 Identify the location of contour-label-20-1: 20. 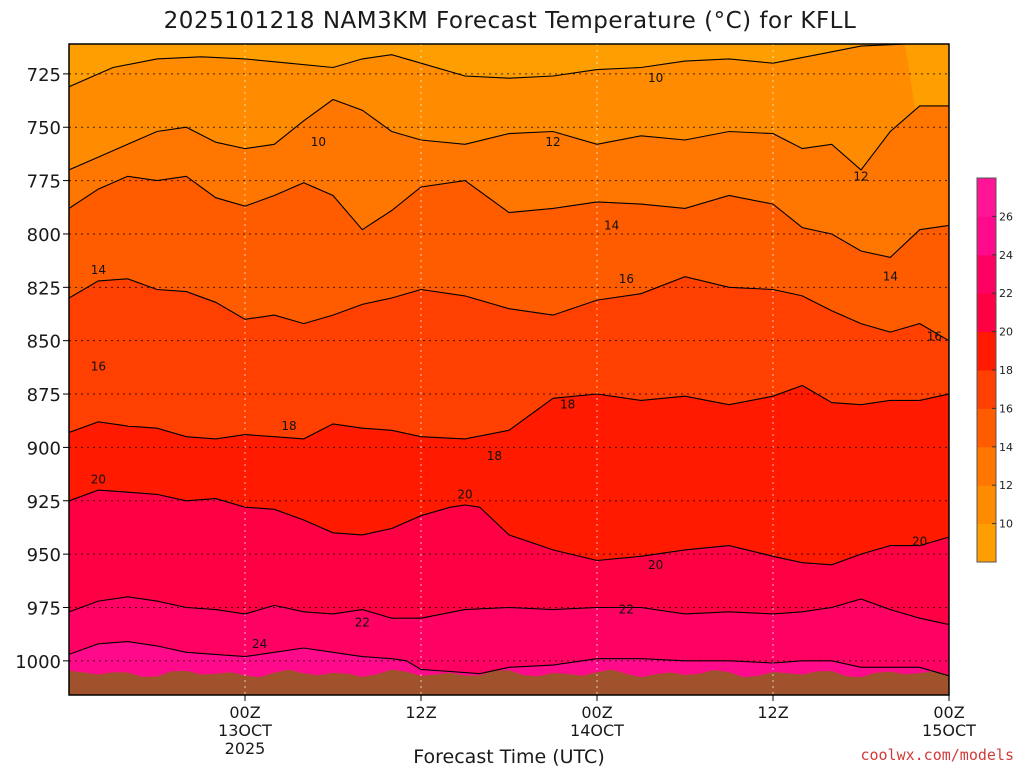
(464, 494).